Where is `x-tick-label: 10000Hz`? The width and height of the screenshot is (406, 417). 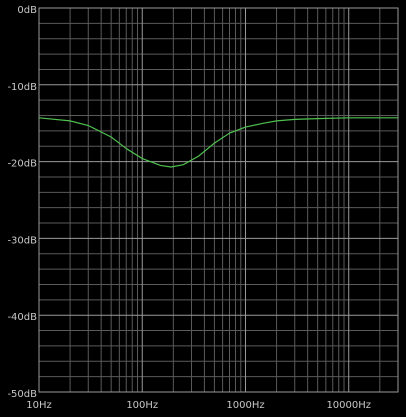
x-tick-label: 10000Hz is located at coordinates (348, 405).